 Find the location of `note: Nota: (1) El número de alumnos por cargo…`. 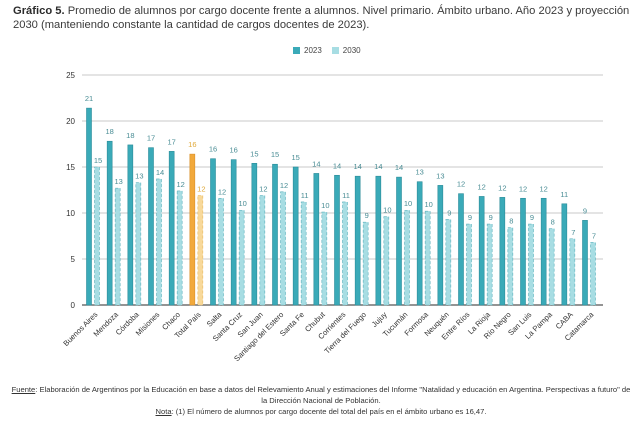

note: Nota: (1) El número de alumnos por cargo… is located at coordinates (321, 411).